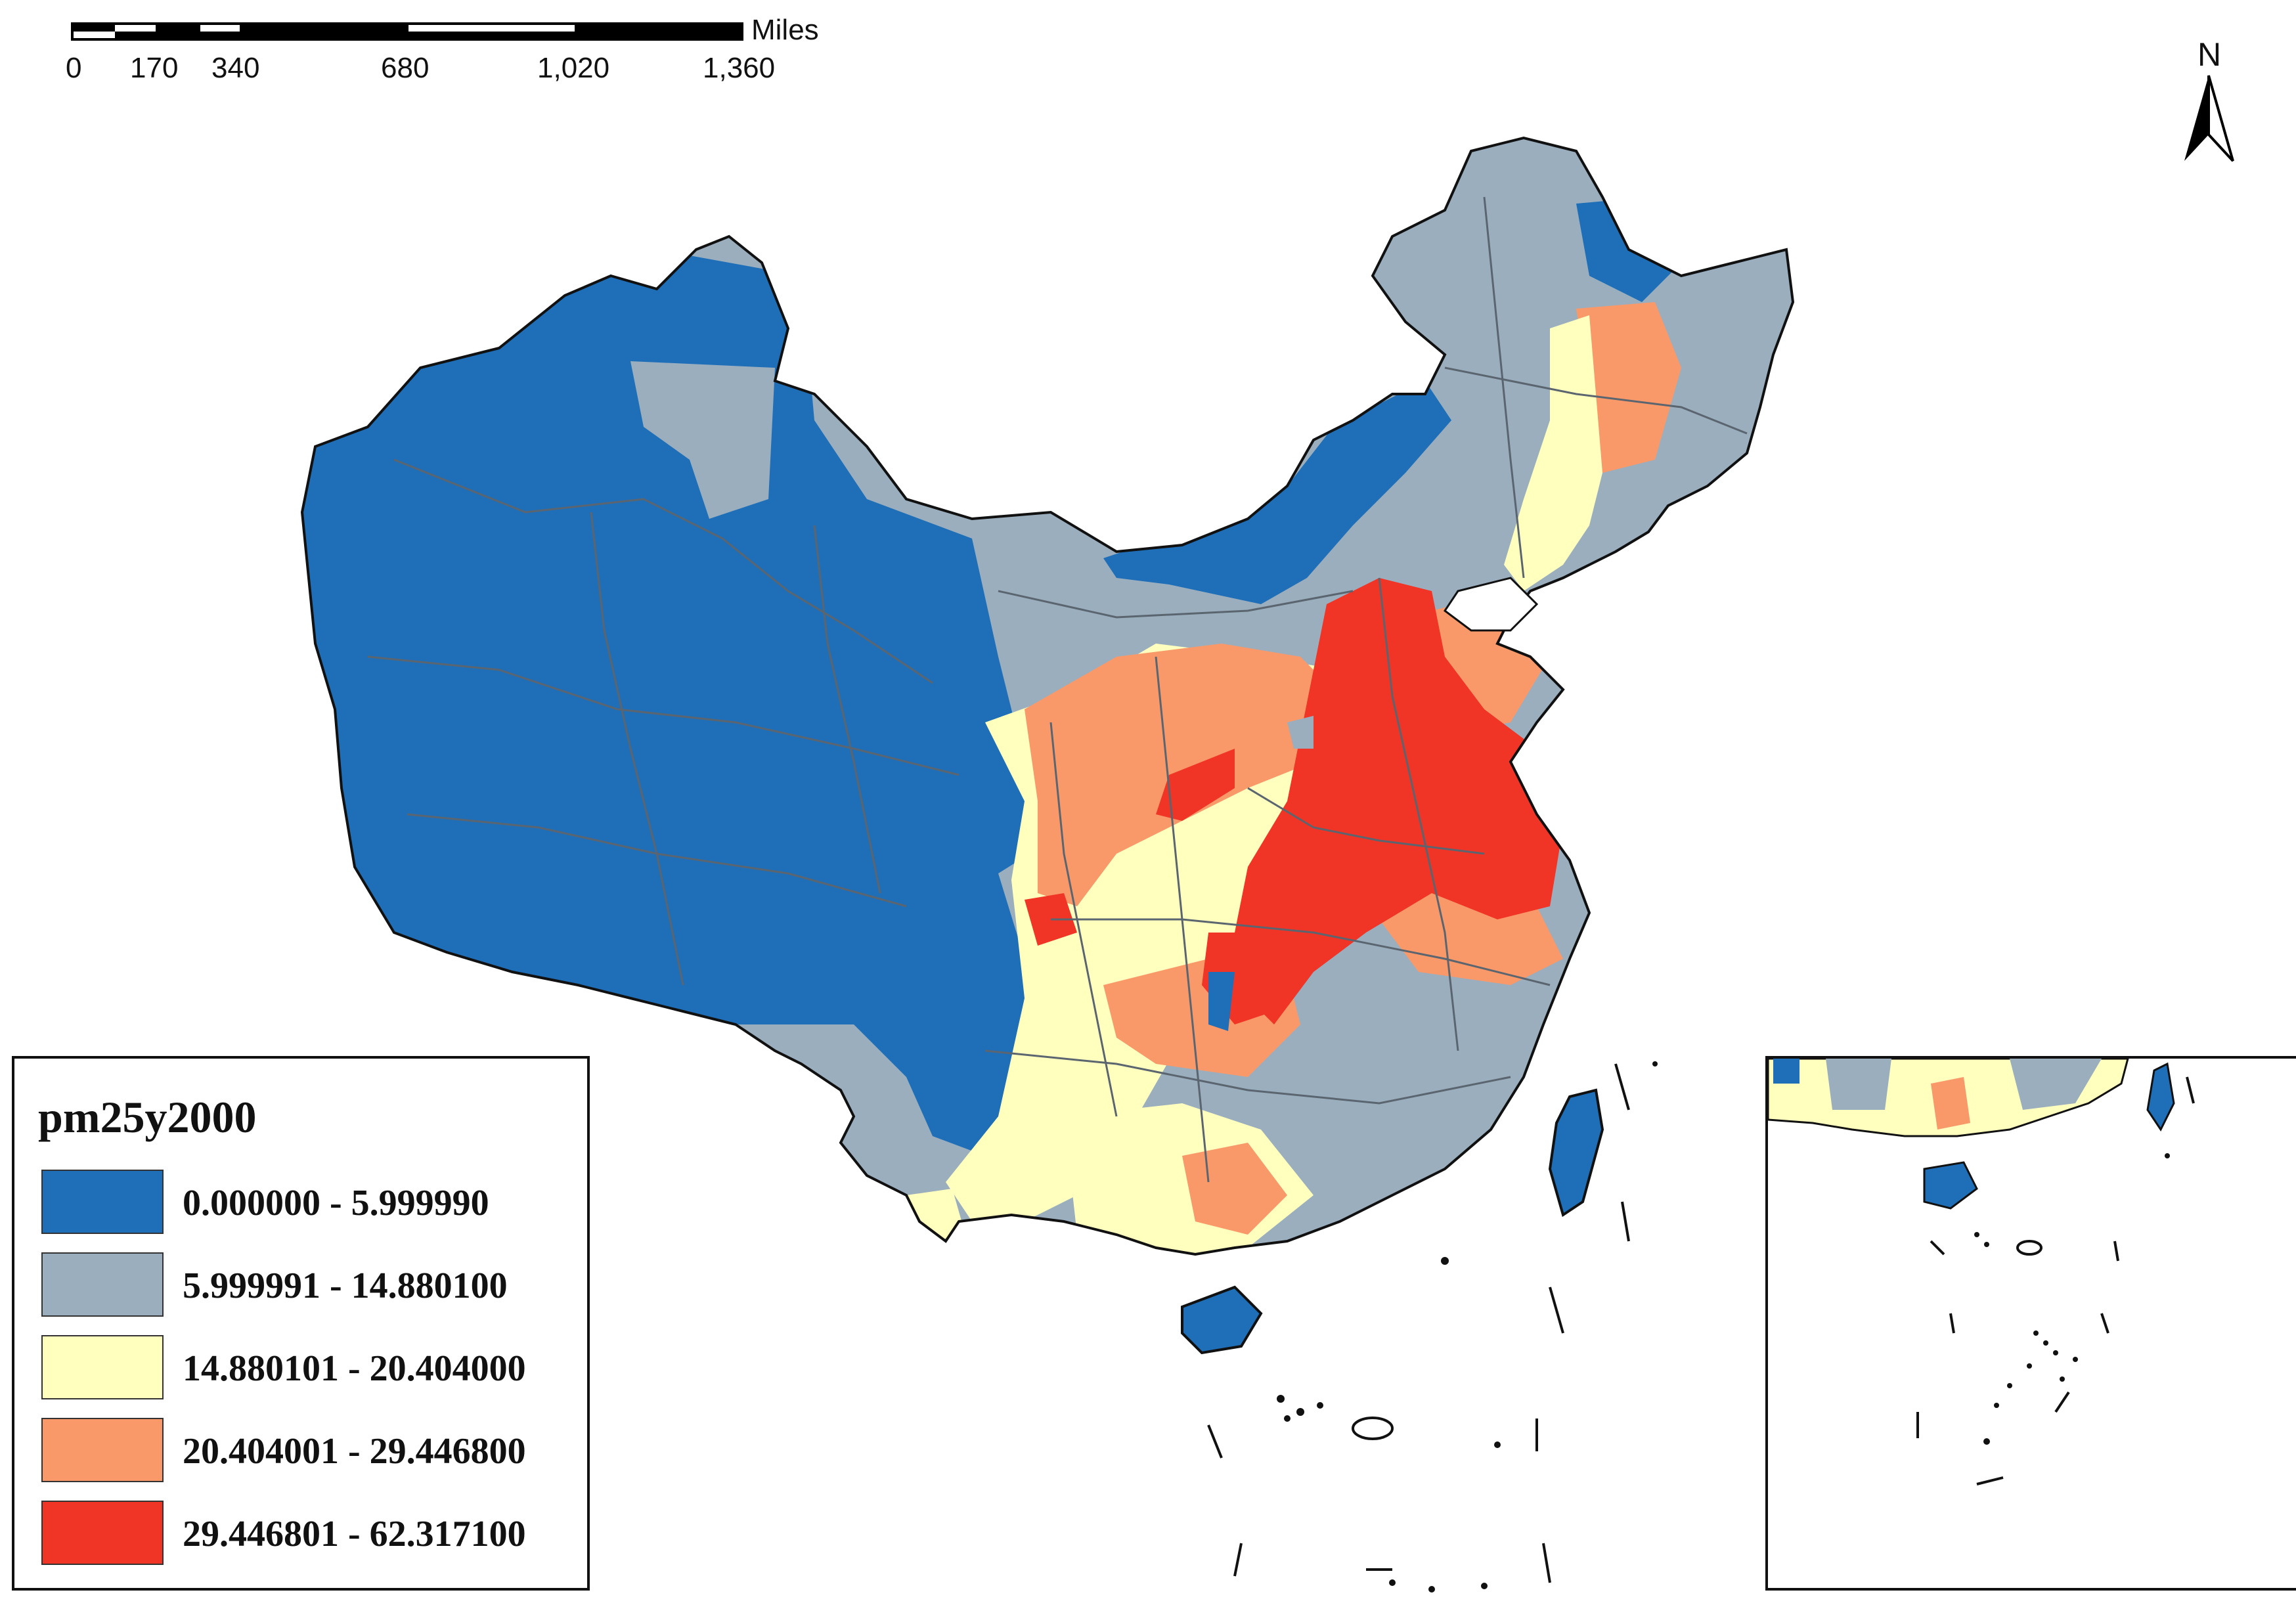 This screenshot has width=2296, height=1605. What do you see at coordinates (1576, 1153) in the screenshot?
I see `taiwan-island` at bounding box center [1576, 1153].